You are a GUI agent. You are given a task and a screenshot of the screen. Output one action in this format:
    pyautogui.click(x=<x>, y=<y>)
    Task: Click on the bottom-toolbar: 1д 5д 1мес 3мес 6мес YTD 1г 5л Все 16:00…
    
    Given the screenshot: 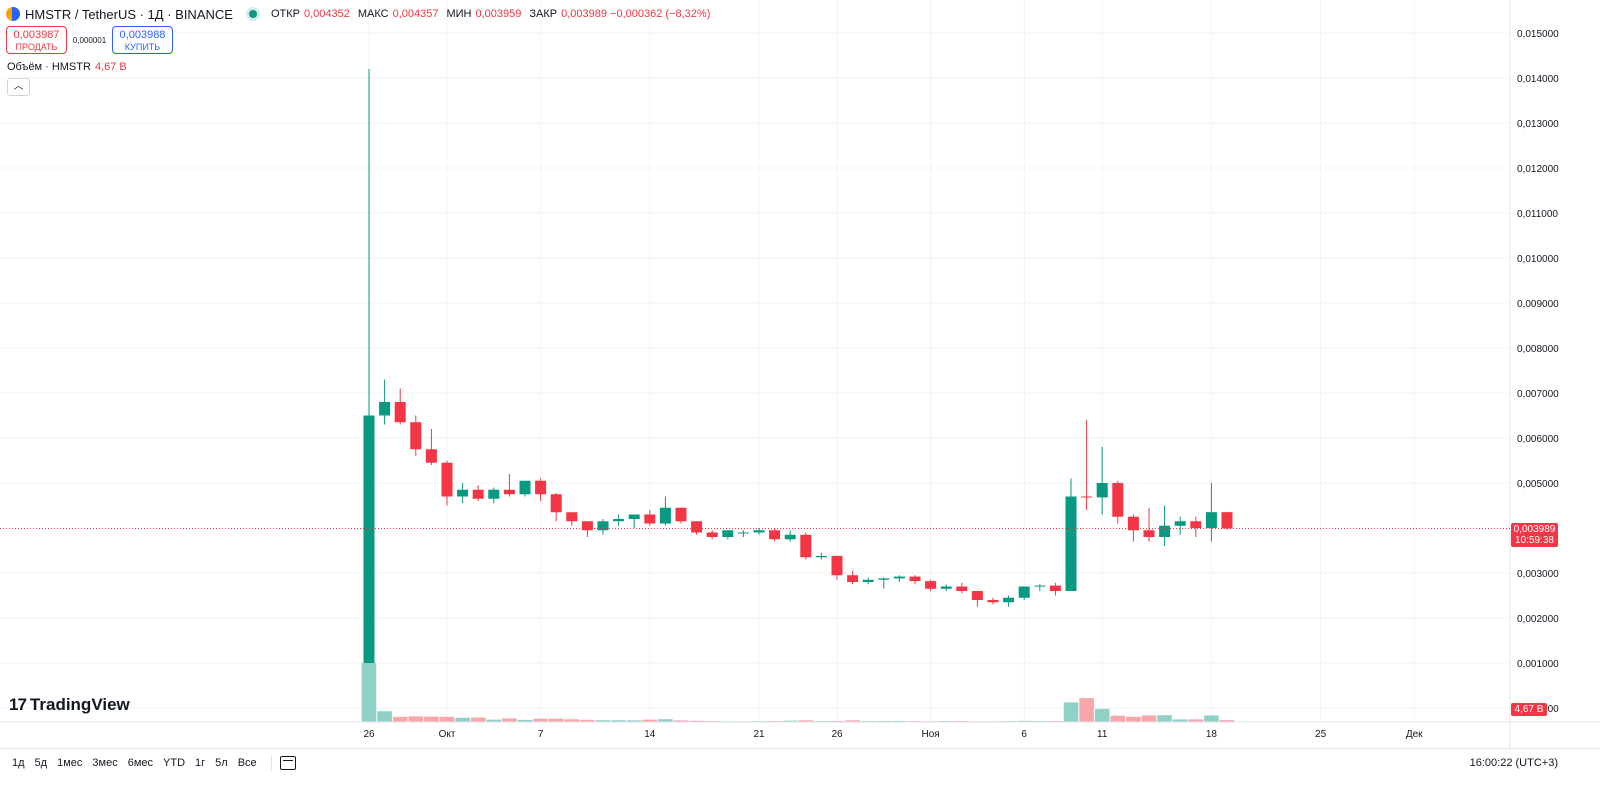 What is the action you would take?
    pyautogui.click(x=800, y=762)
    